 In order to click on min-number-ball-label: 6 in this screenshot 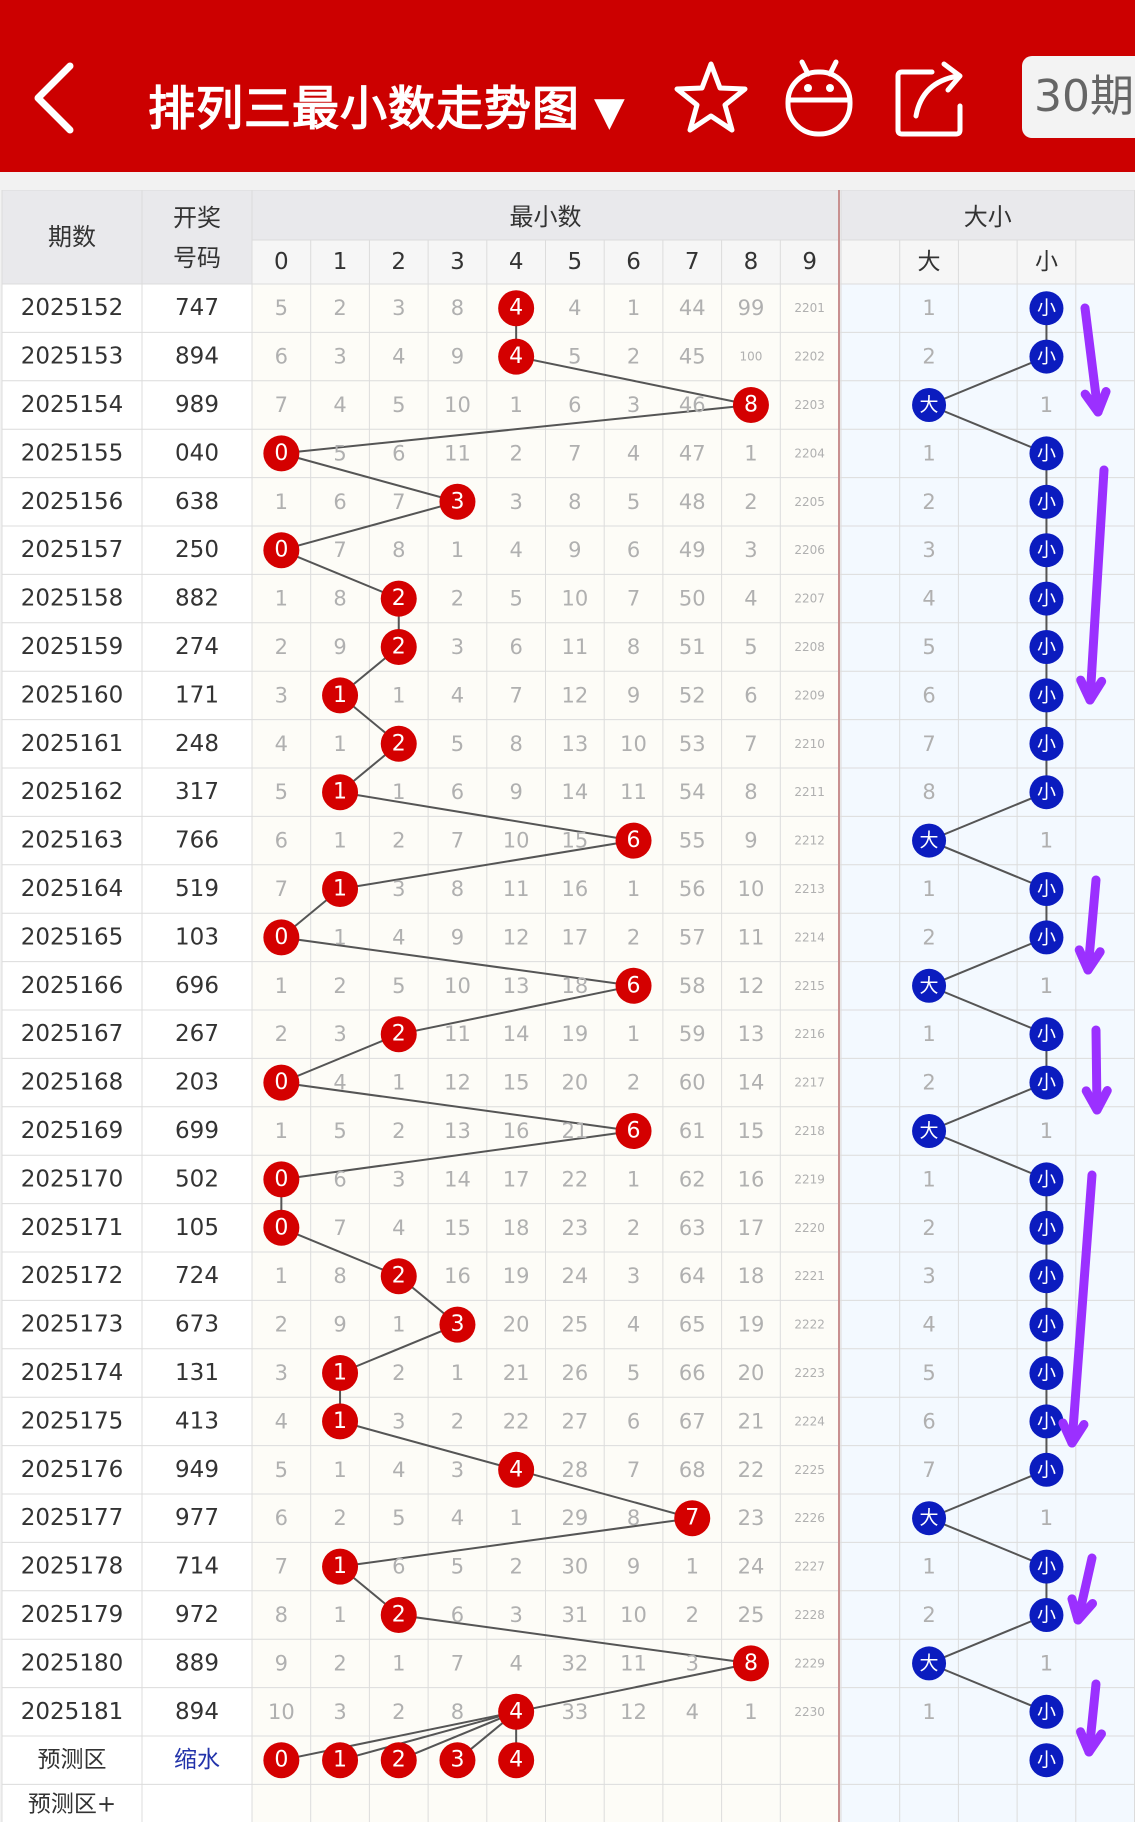, I will do `click(634, 985)`.